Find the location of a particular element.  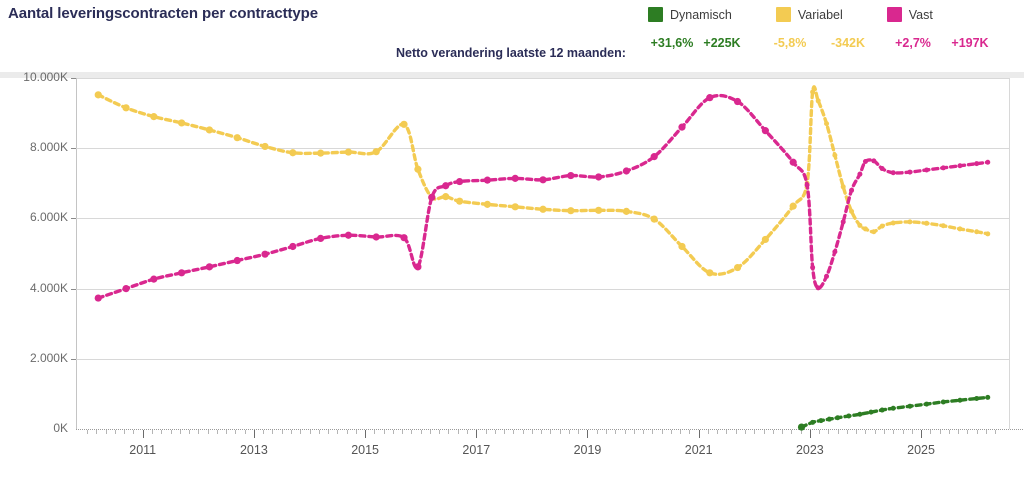

y-axis-tick-label: 4.000K is located at coordinates (48, 287).